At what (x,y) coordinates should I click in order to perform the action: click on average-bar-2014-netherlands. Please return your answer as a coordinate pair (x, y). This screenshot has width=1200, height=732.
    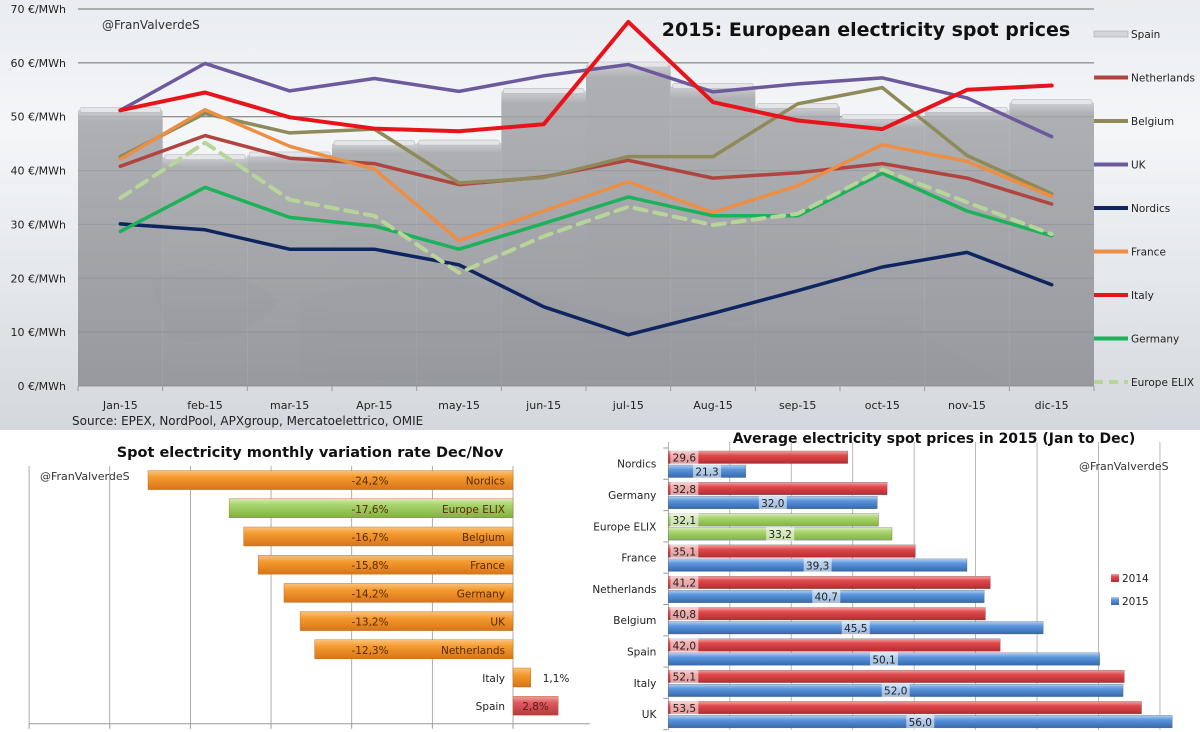
    Looking at the image, I should click on (829, 582).